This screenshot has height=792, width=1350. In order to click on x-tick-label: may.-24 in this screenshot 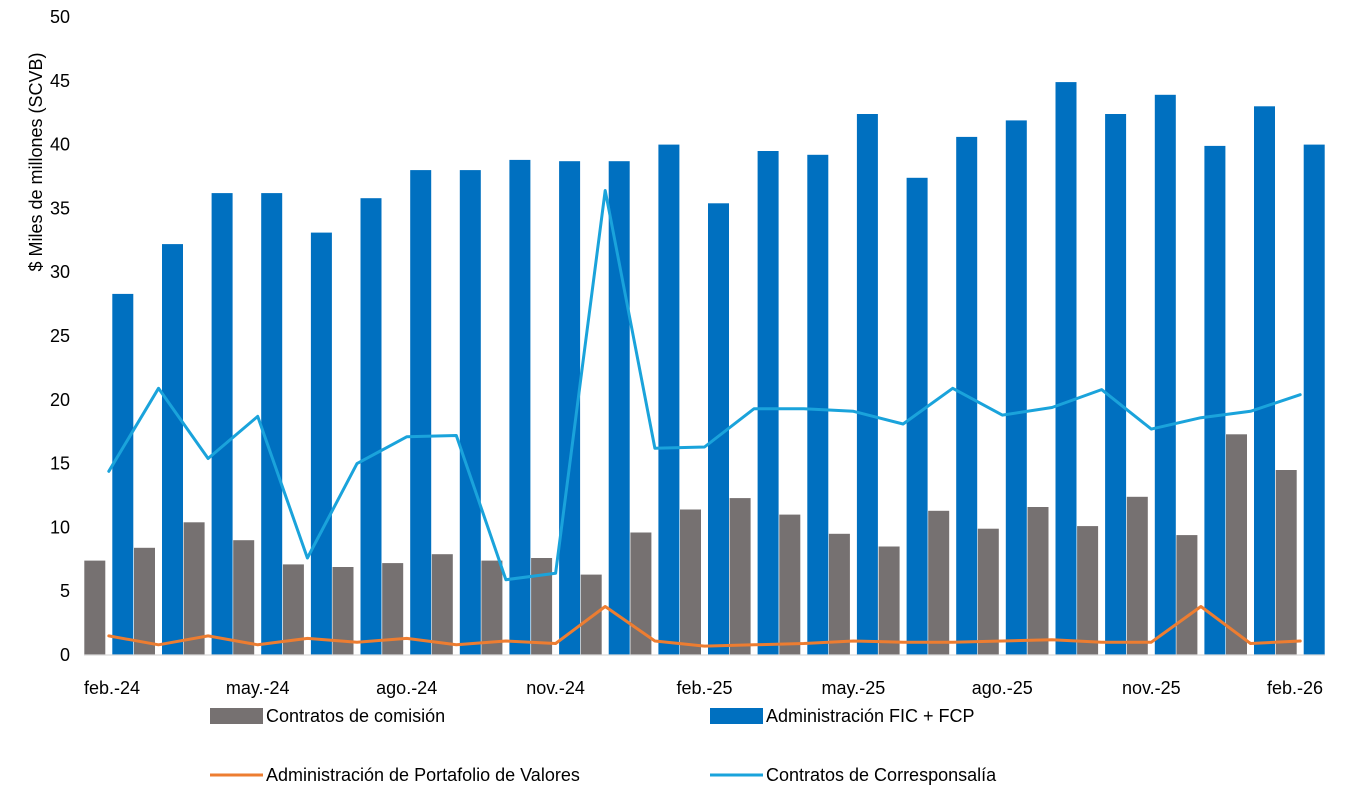, I will do `click(258, 688)`.